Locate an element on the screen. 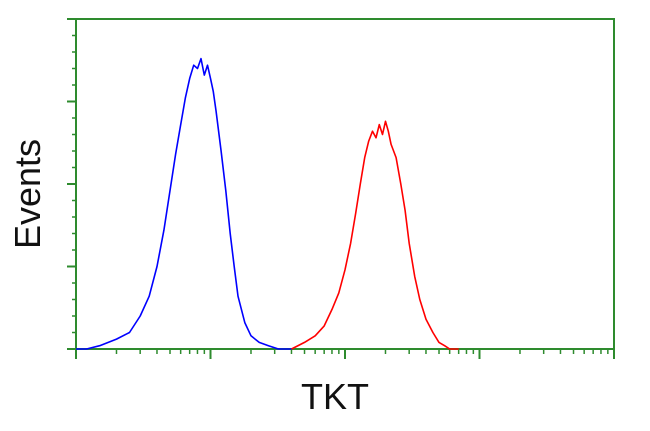 This screenshot has height=431, width=650. y-axis-title: Events is located at coordinates (27, 194).